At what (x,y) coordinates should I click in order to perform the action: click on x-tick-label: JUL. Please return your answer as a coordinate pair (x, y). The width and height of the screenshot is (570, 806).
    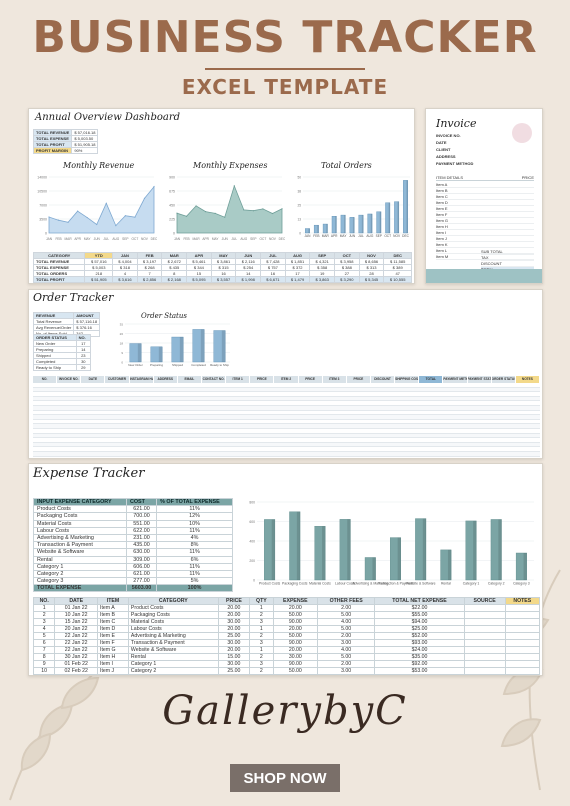
    Looking at the image, I should click on (106, 239).